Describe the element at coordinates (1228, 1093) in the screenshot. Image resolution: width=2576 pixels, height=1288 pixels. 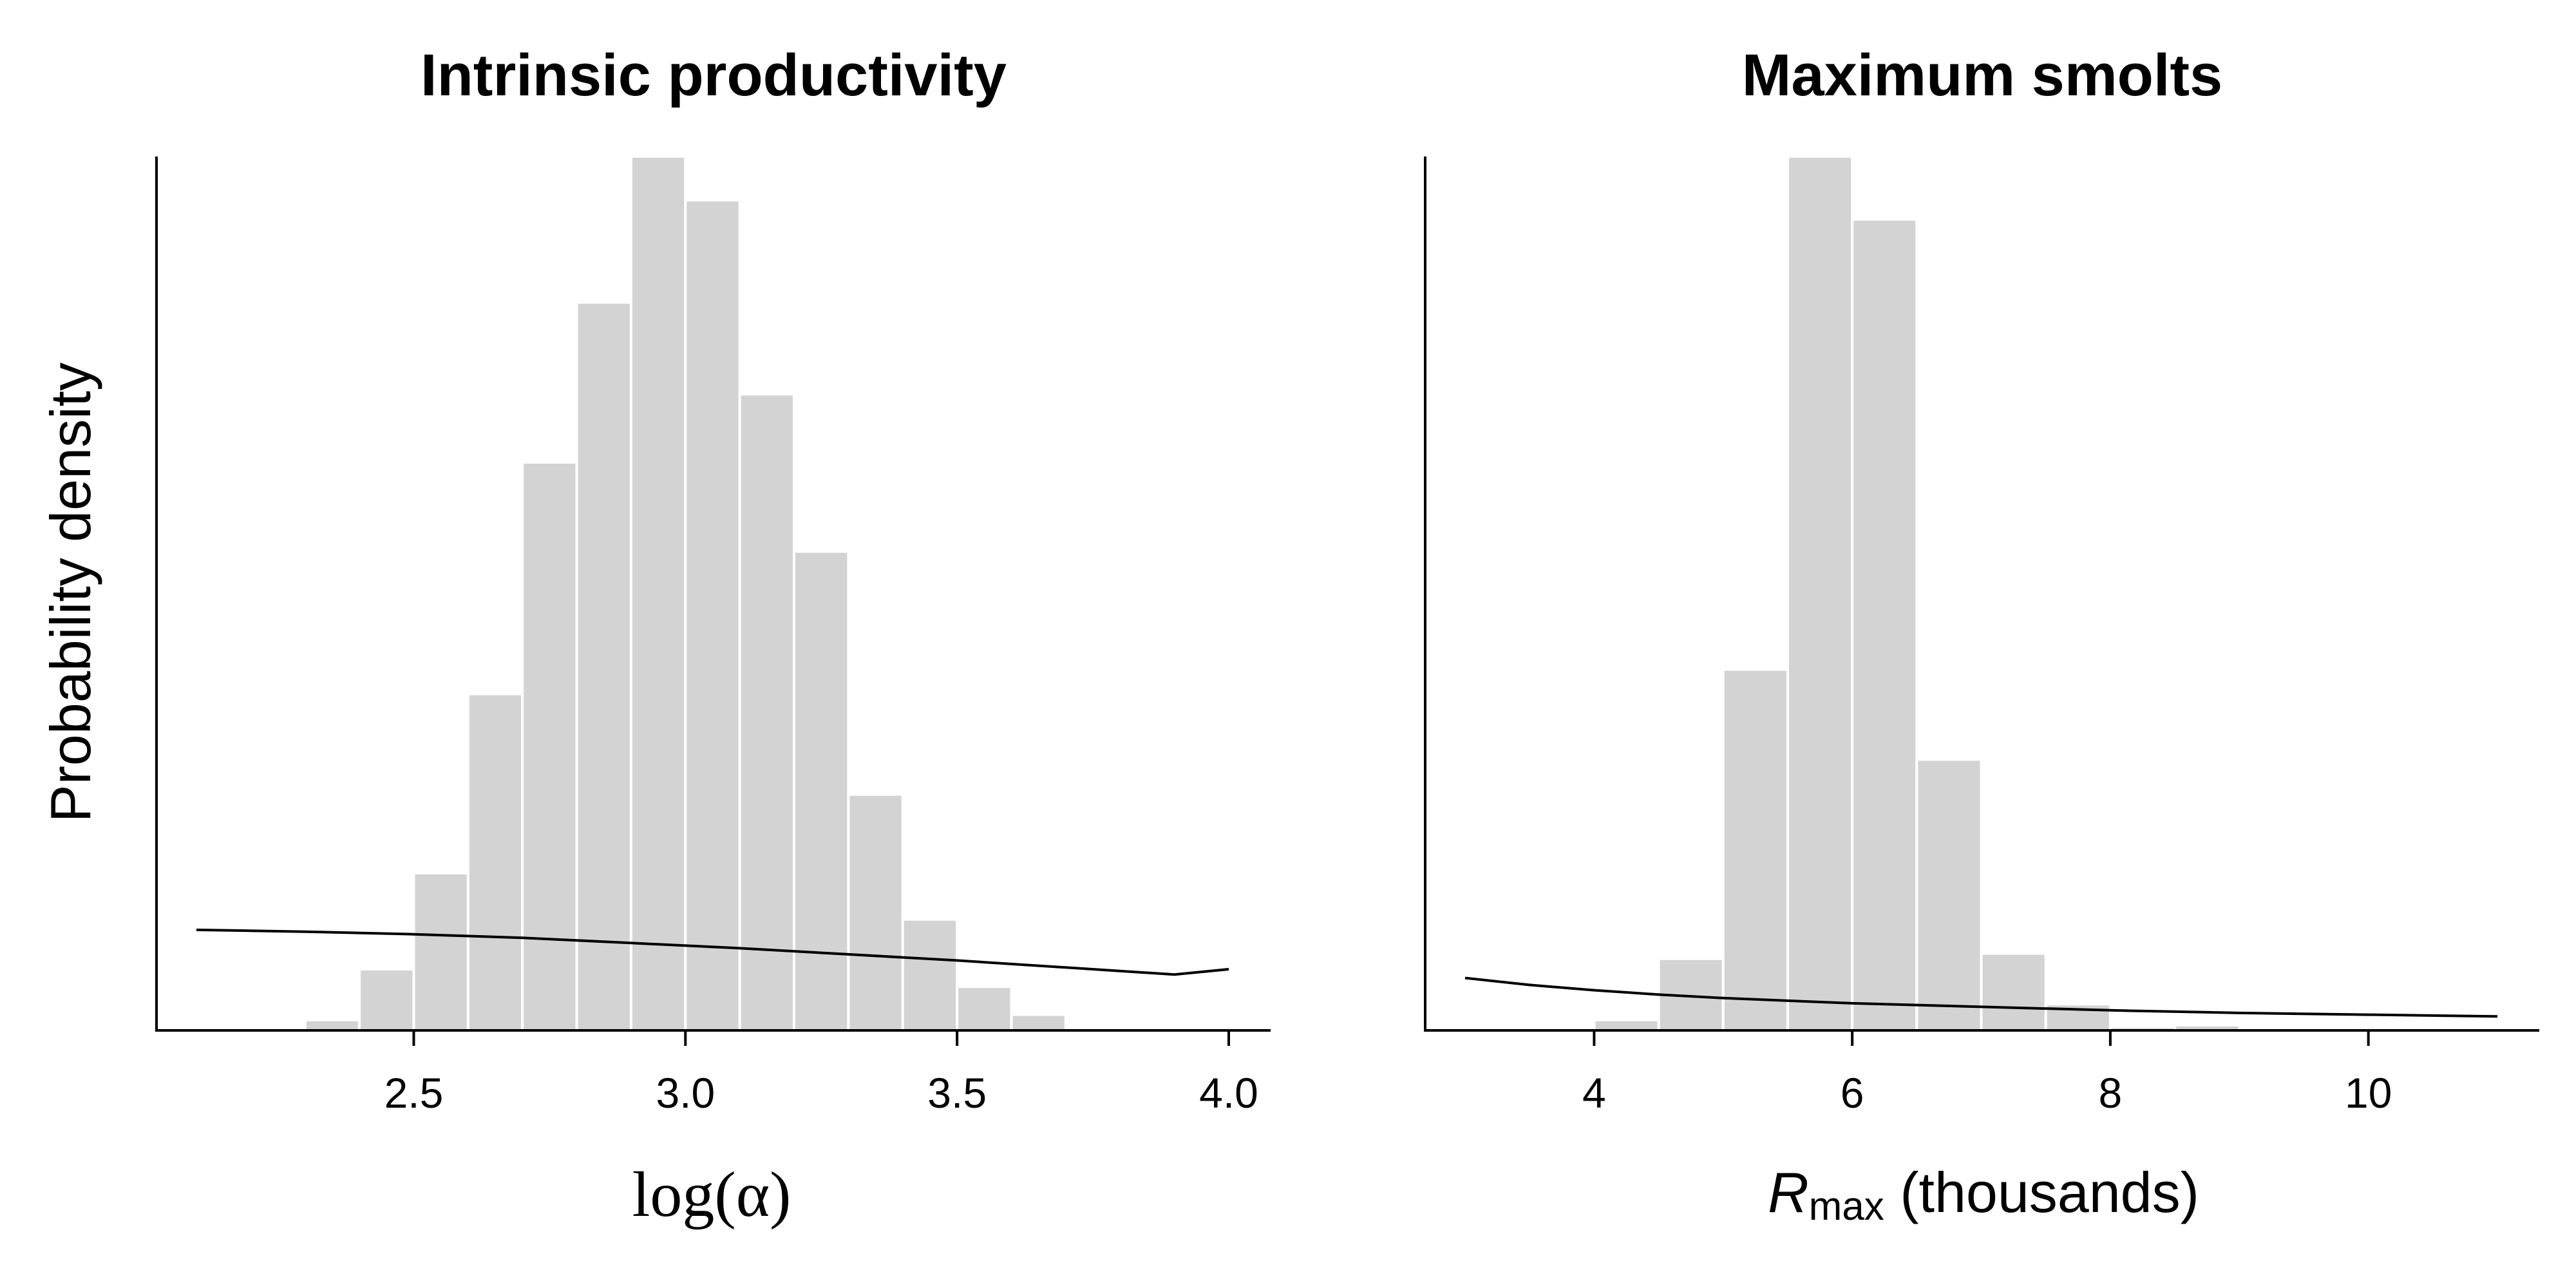
I see `x-tick-label: 4.0` at that location.